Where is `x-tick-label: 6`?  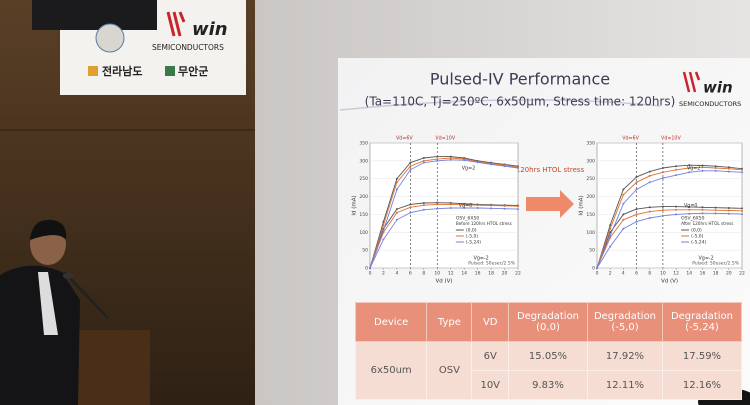 x-tick-label: 6 is located at coordinates (636, 274).